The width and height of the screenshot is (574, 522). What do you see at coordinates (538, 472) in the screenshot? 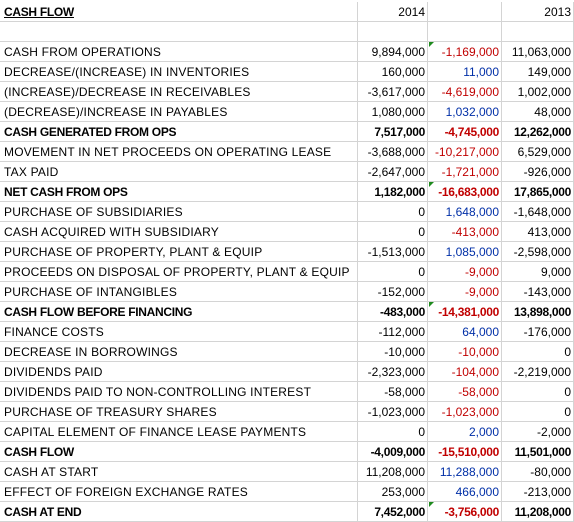
I see `value-2013-cell: -80,000` at bounding box center [538, 472].